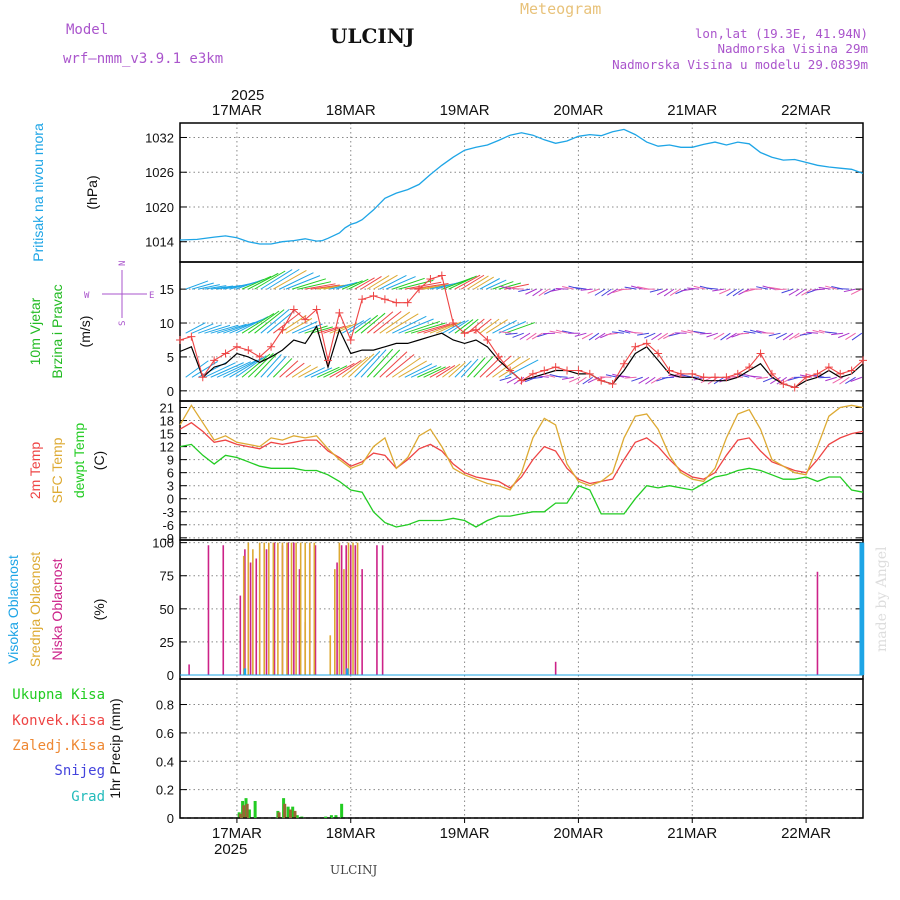  What do you see at coordinates (167, 609) in the screenshot?
I see `tick-label: 50` at bounding box center [167, 609].